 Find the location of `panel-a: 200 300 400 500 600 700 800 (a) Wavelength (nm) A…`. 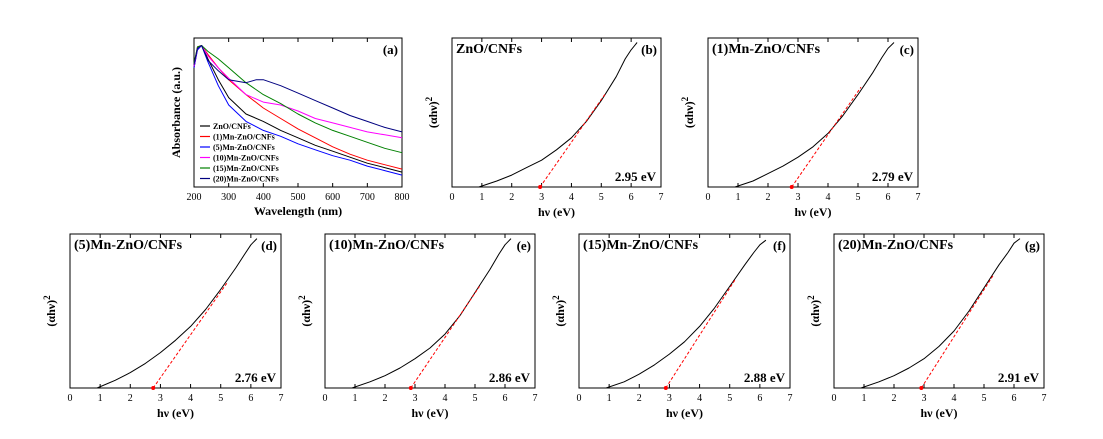

panel-a: 200 300 400 500 600 700 800 (a) Wavelength (nm) A… is located at coordinates (289, 127).